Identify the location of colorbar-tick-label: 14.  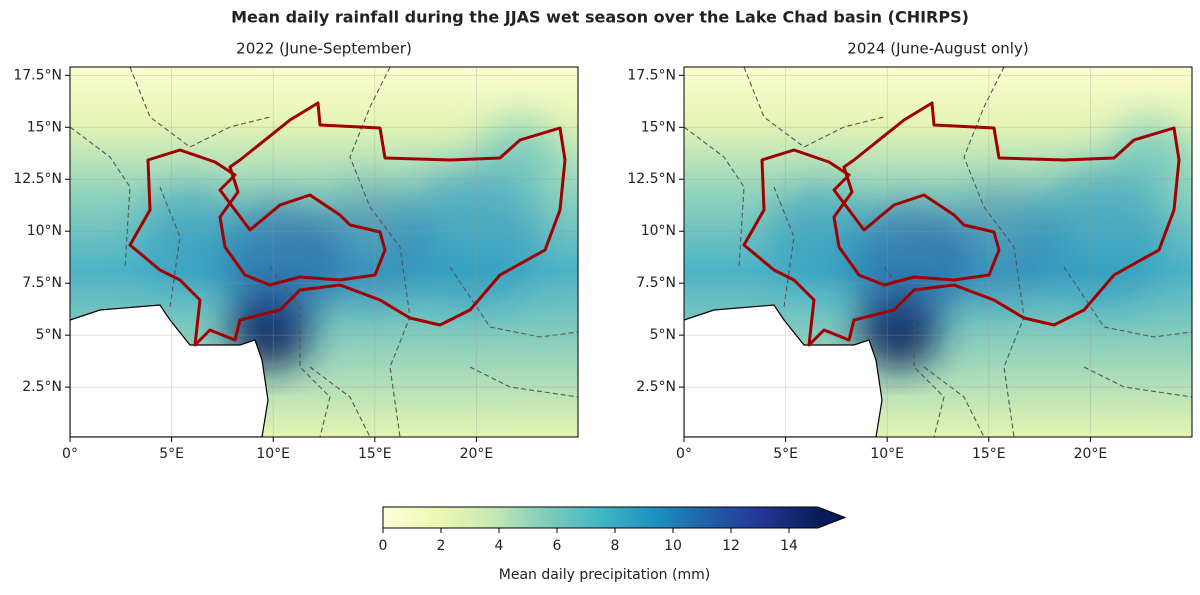
(789, 546).